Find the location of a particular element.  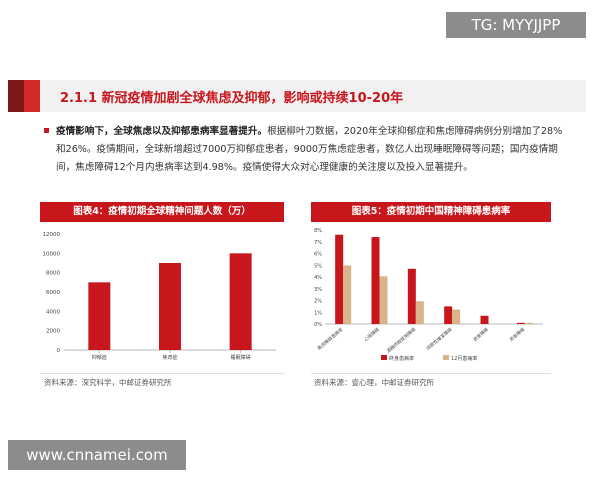

chart2-y-tick: 3% is located at coordinates (318, 290).